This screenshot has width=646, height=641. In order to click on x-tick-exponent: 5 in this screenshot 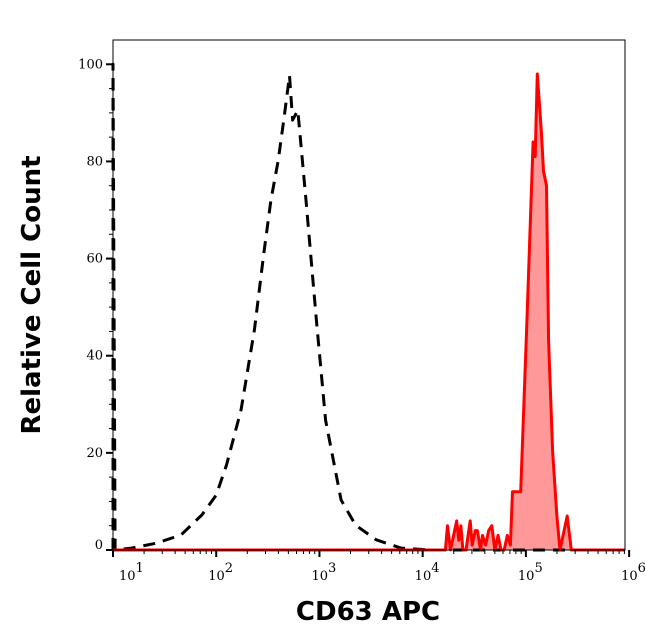, I will do `click(538, 568)`.